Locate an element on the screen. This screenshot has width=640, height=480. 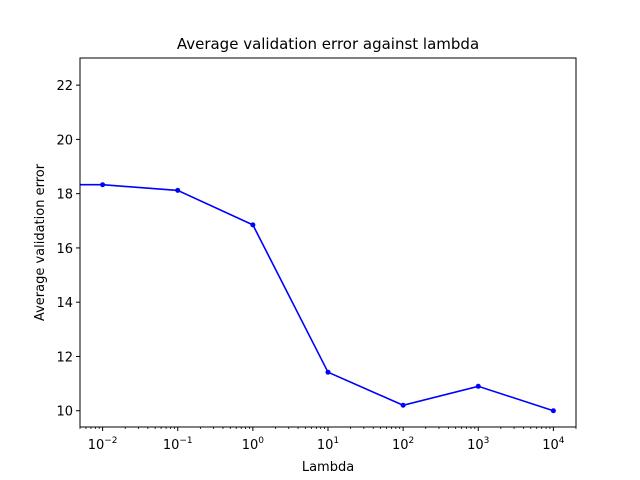
x-tick-exponent: 0 is located at coordinates (261, 441).